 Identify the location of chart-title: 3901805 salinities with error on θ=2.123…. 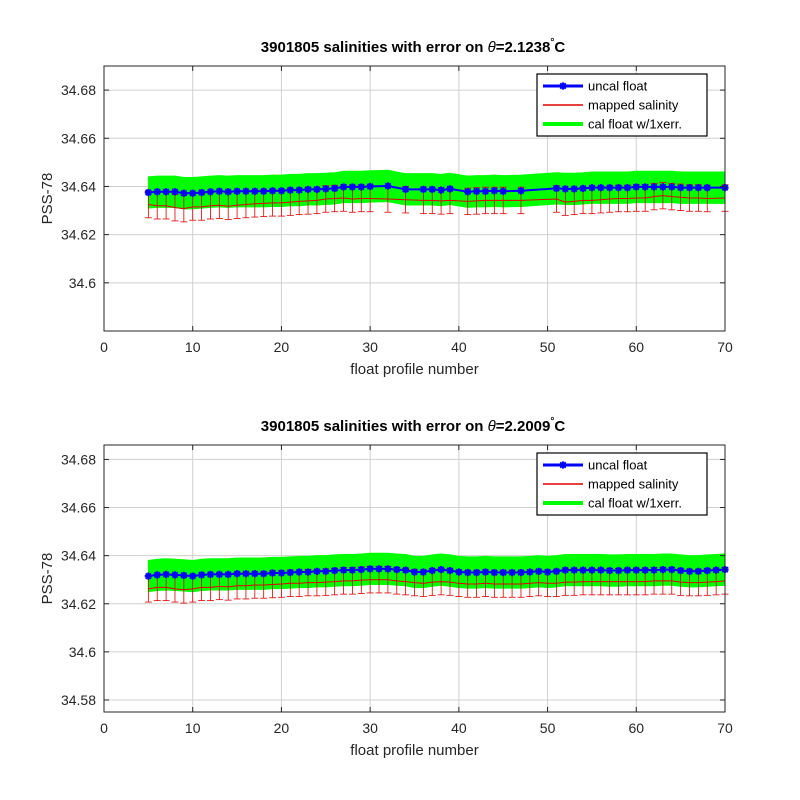
(413, 46).